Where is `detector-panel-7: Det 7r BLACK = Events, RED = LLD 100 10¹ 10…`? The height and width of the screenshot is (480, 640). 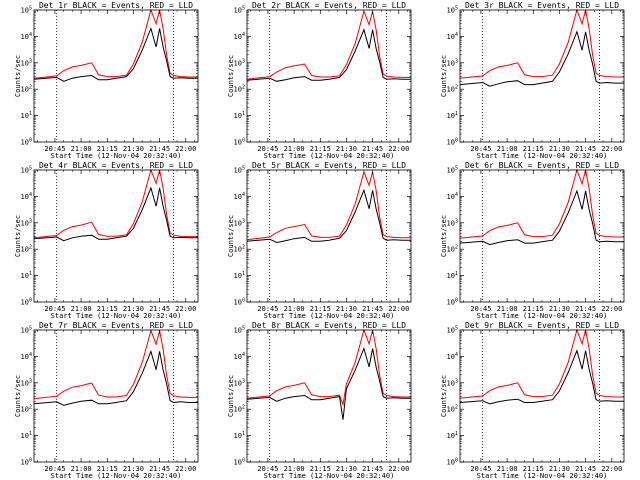
detector-panel-7: Det 7r BLACK = Events, RED = LLD 100 10¹ 10… is located at coordinates (106, 400).